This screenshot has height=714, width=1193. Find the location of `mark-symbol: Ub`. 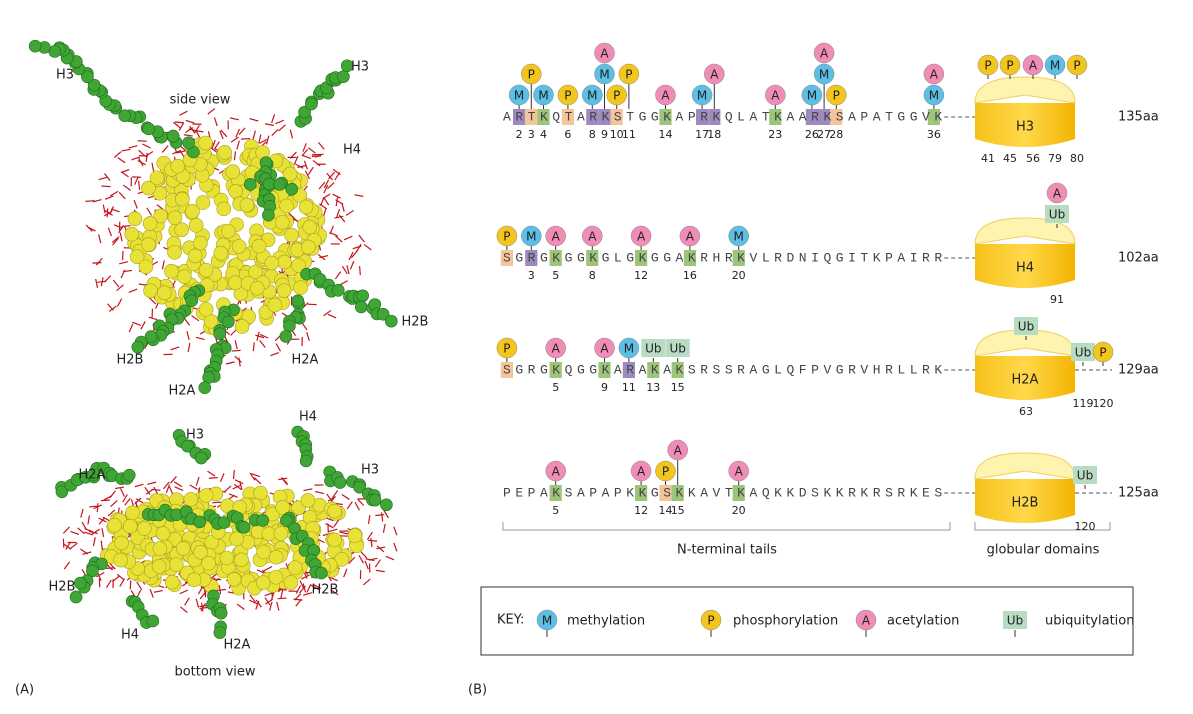

mark-symbol: Ub is located at coordinates (1057, 215).